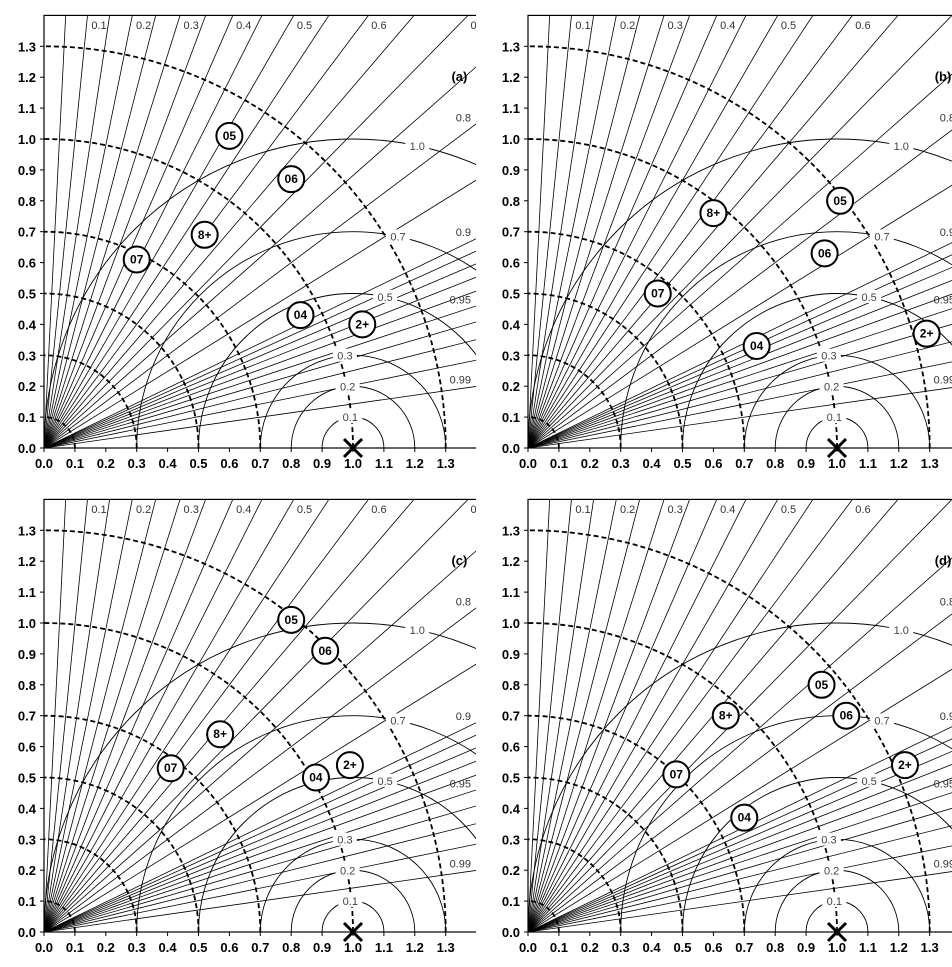 The height and width of the screenshot is (967, 952). What do you see at coordinates (463, 233) in the screenshot?
I see `correlation-label: 0.9` at bounding box center [463, 233].